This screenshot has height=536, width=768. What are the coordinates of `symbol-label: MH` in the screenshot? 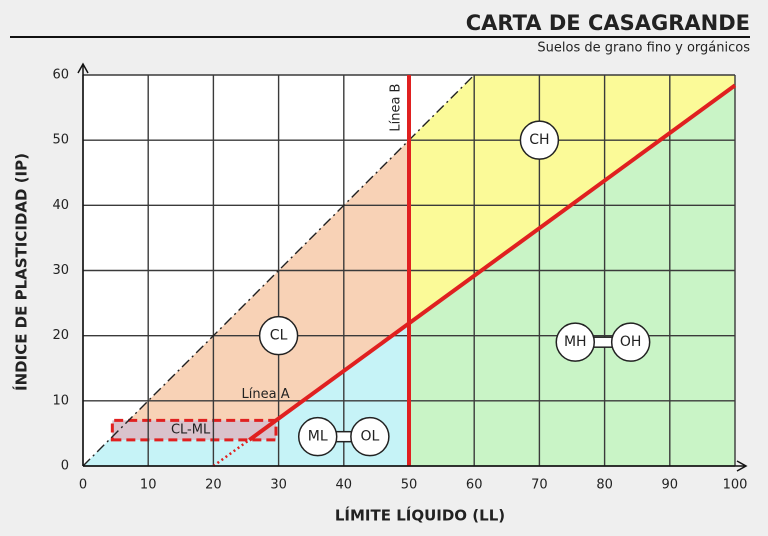 It's located at (575, 342).